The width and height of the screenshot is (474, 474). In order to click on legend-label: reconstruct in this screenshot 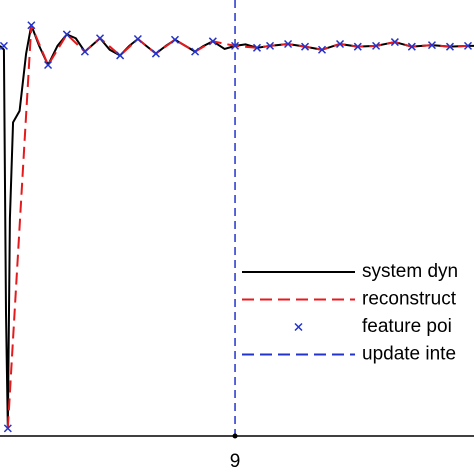, I will do `click(409, 299)`.